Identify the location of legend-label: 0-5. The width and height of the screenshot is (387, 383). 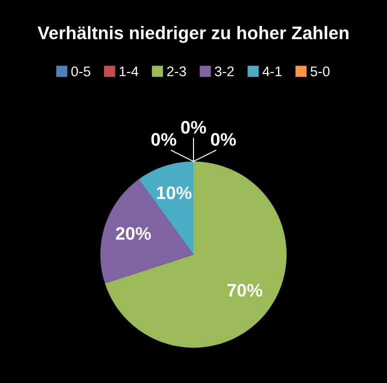
(80, 71).